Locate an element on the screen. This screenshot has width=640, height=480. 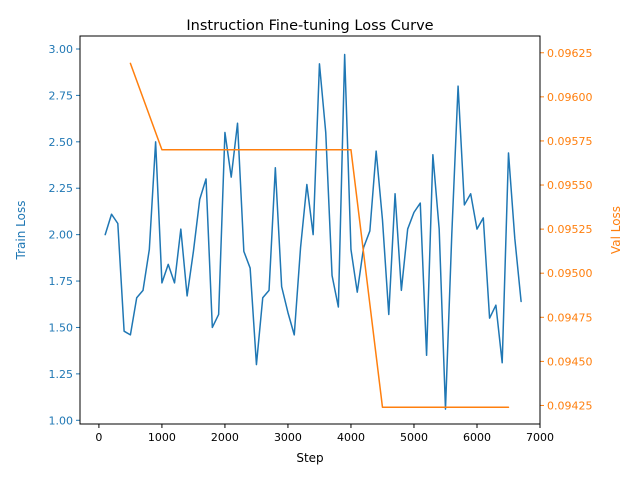
left-y-axis: 1.00 1.25 1.50 1.75 2.00 2.25 2.50 2.75 3.00 is located at coordinates (64, 235).